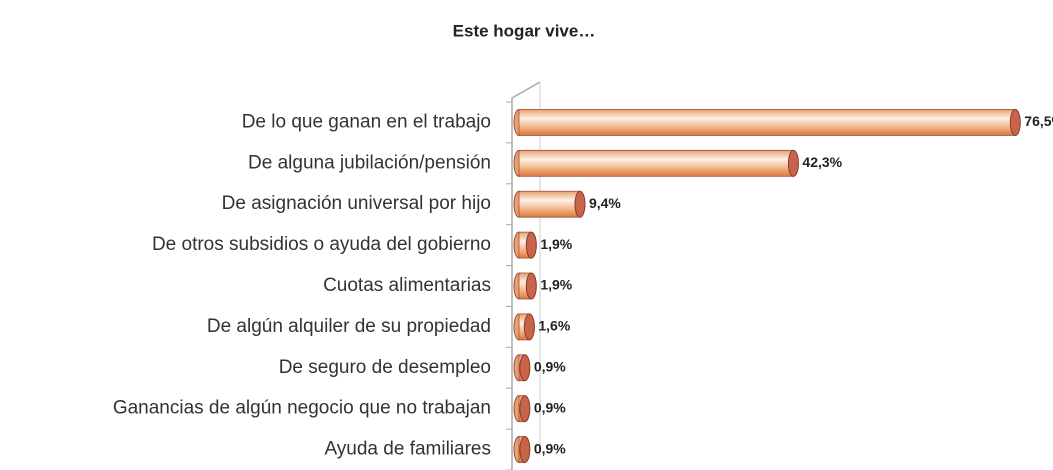 The height and width of the screenshot is (470, 1053). I want to click on category-label: De asignación universal por hijo, so click(356, 203).